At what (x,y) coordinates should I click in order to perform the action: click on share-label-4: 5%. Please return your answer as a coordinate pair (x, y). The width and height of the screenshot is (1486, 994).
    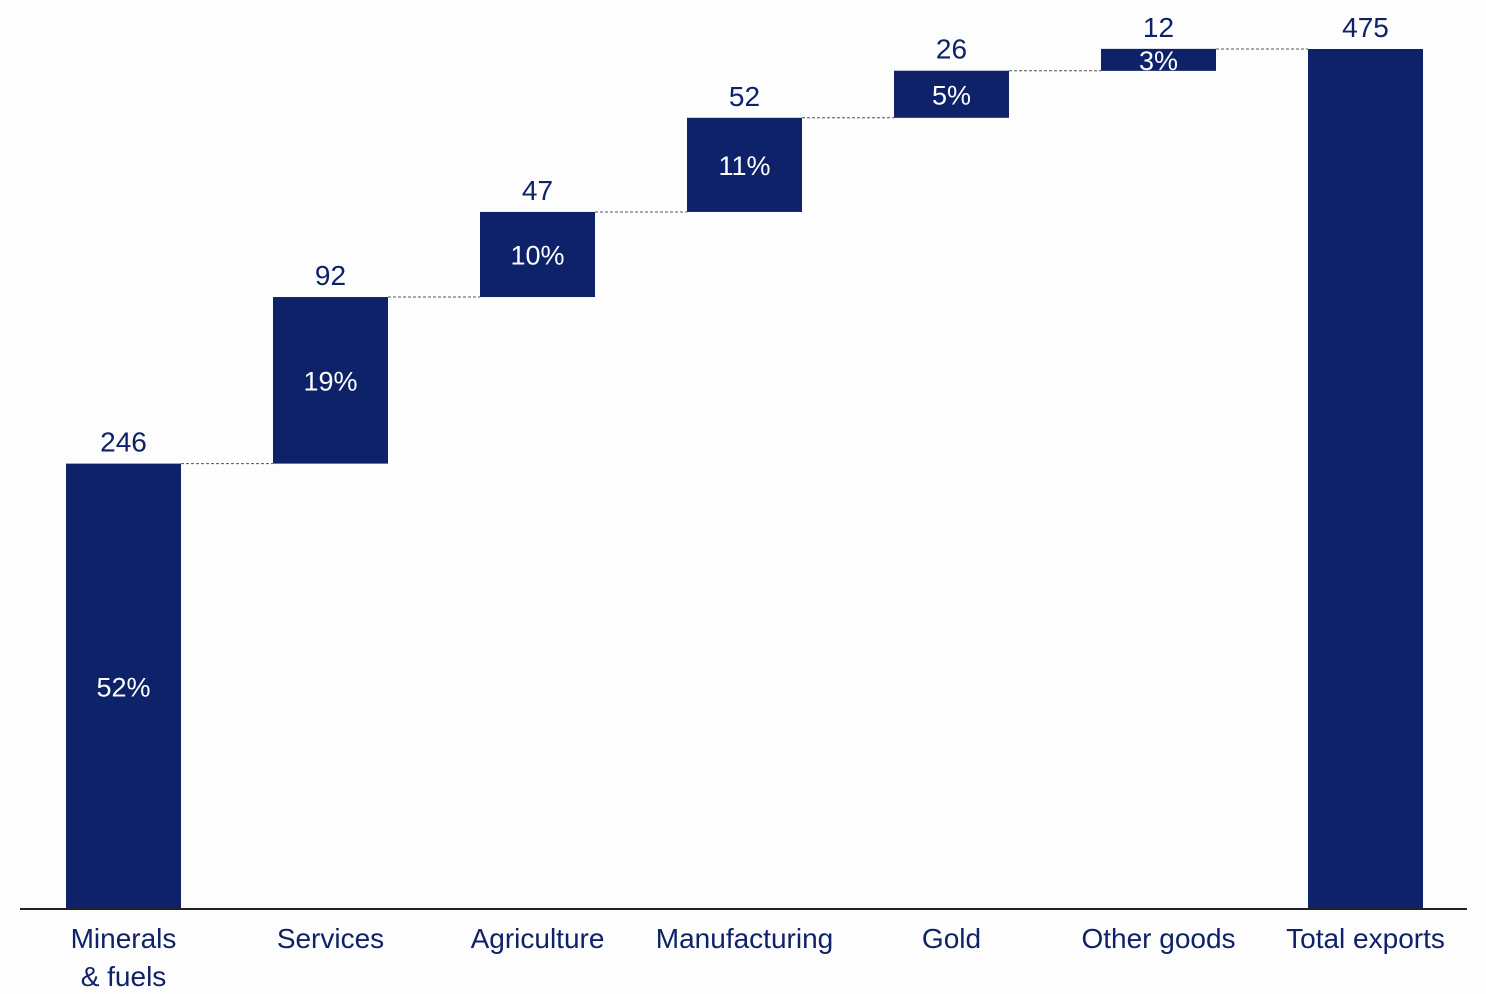
    Looking at the image, I should click on (951, 95).